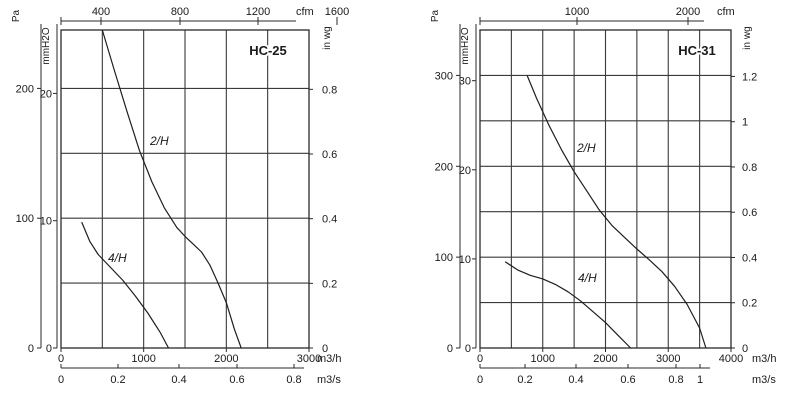 This screenshot has height=409, width=800. Describe the element at coordinates (444, 76) in the screenshot. I see `pa-tick-label: 300` at that location.